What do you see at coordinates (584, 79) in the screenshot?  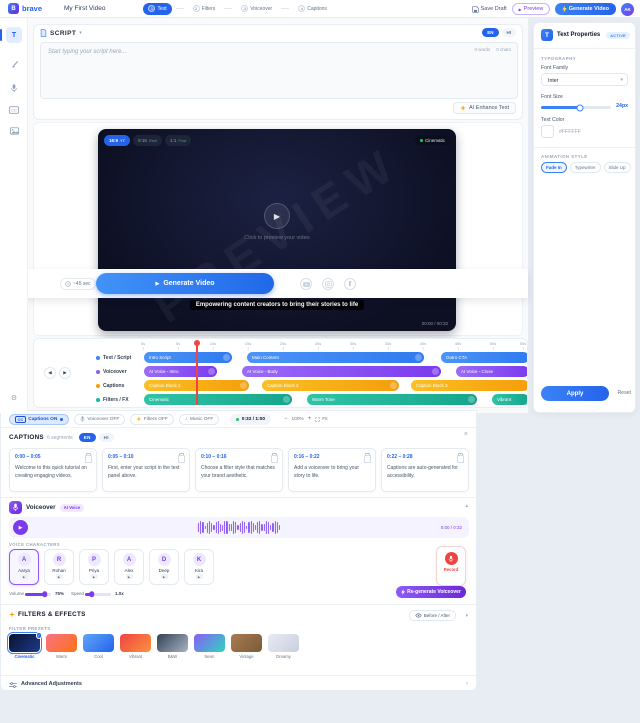 I see `font-family-select: Inter ▾` at bounding box center [584, 79].